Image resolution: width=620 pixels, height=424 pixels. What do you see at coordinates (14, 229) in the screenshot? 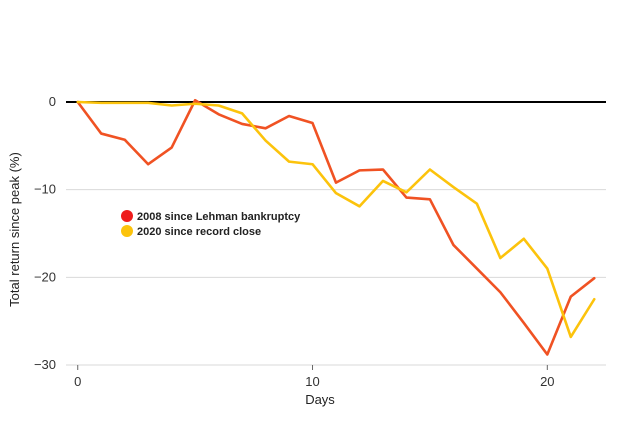
I see `y-axis-title: Total return since peak (%)` at bounding box center [14, 229].